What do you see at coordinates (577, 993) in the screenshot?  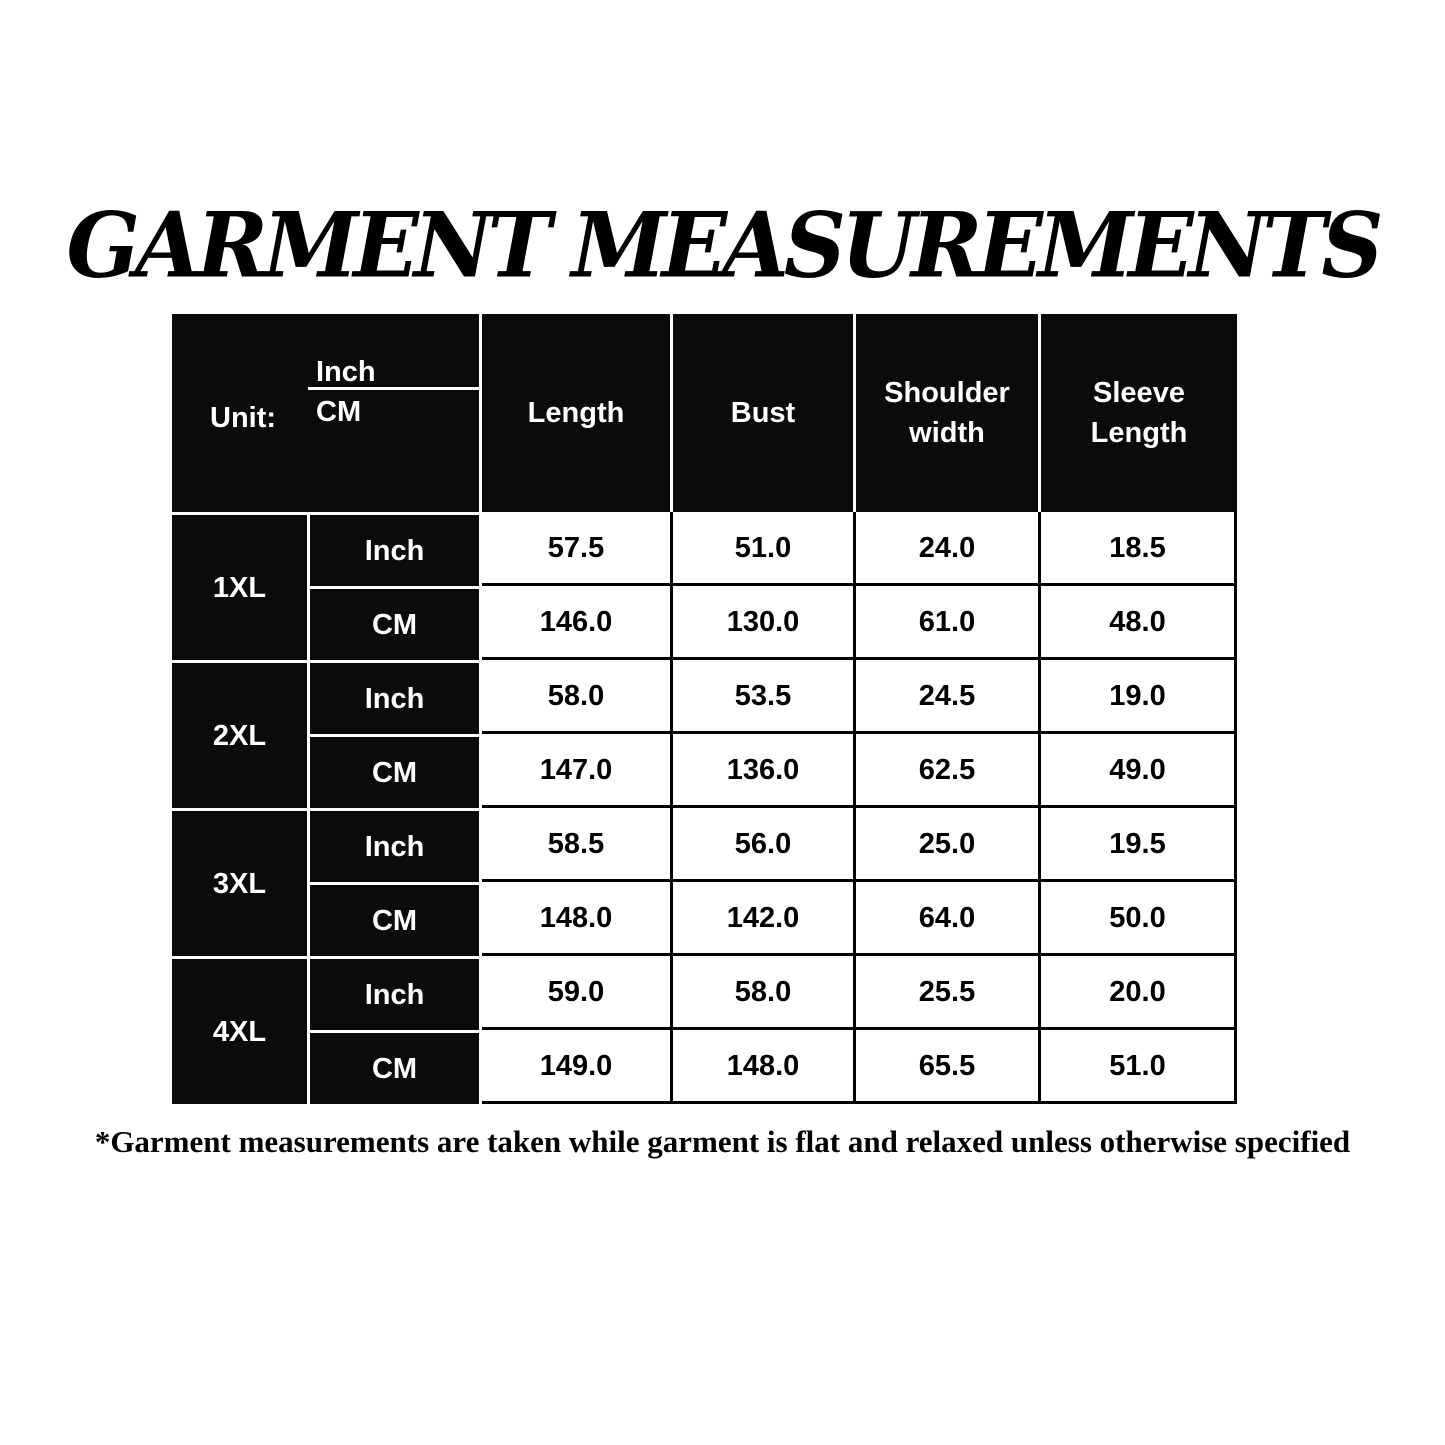 I see `measurement-cell: 59.0` at bounding box center [577, 993].